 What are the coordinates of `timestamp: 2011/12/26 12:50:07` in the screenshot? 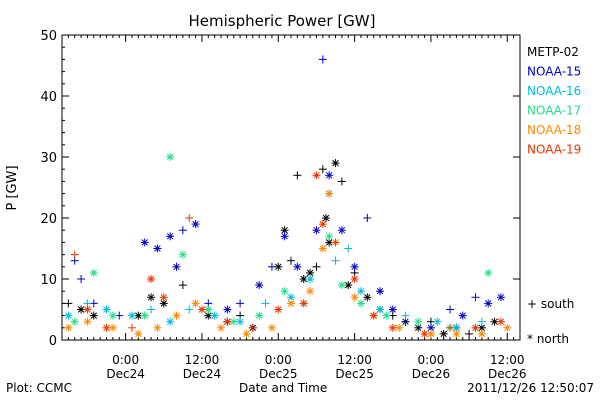 It's located at (530, 388).